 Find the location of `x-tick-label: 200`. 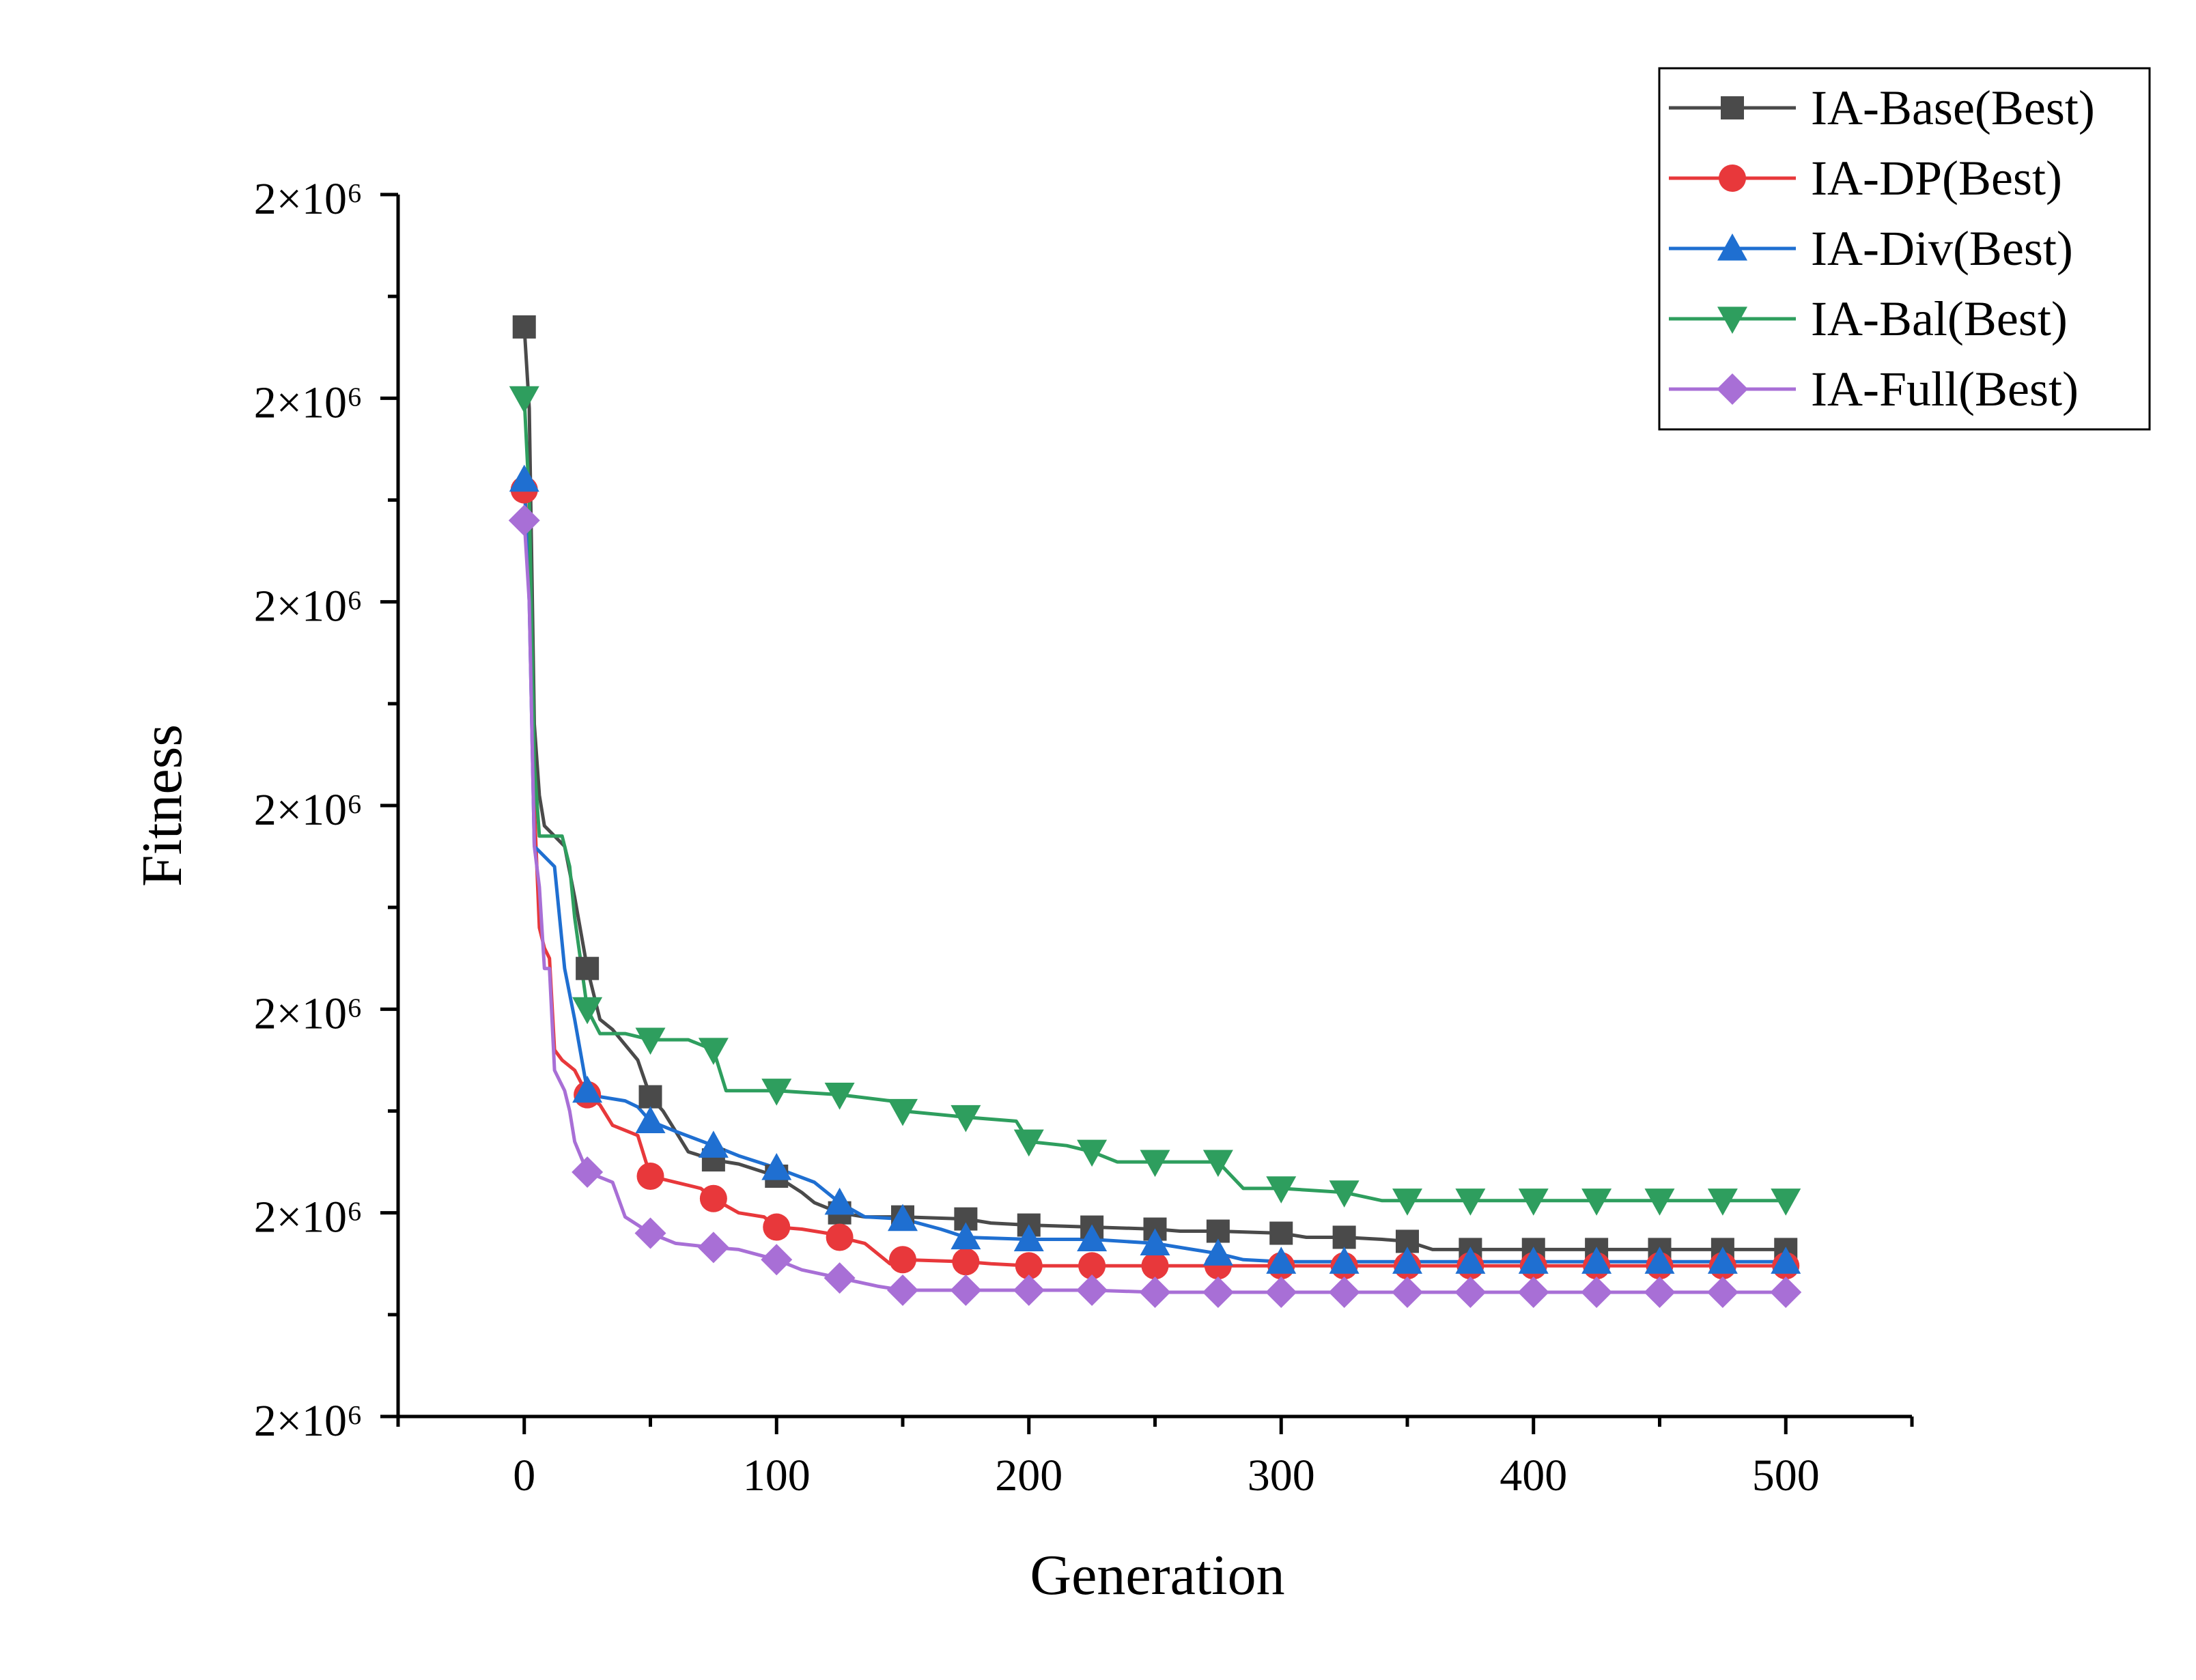

x-tick-label: 200 is located at coordinates (1029, 1475).